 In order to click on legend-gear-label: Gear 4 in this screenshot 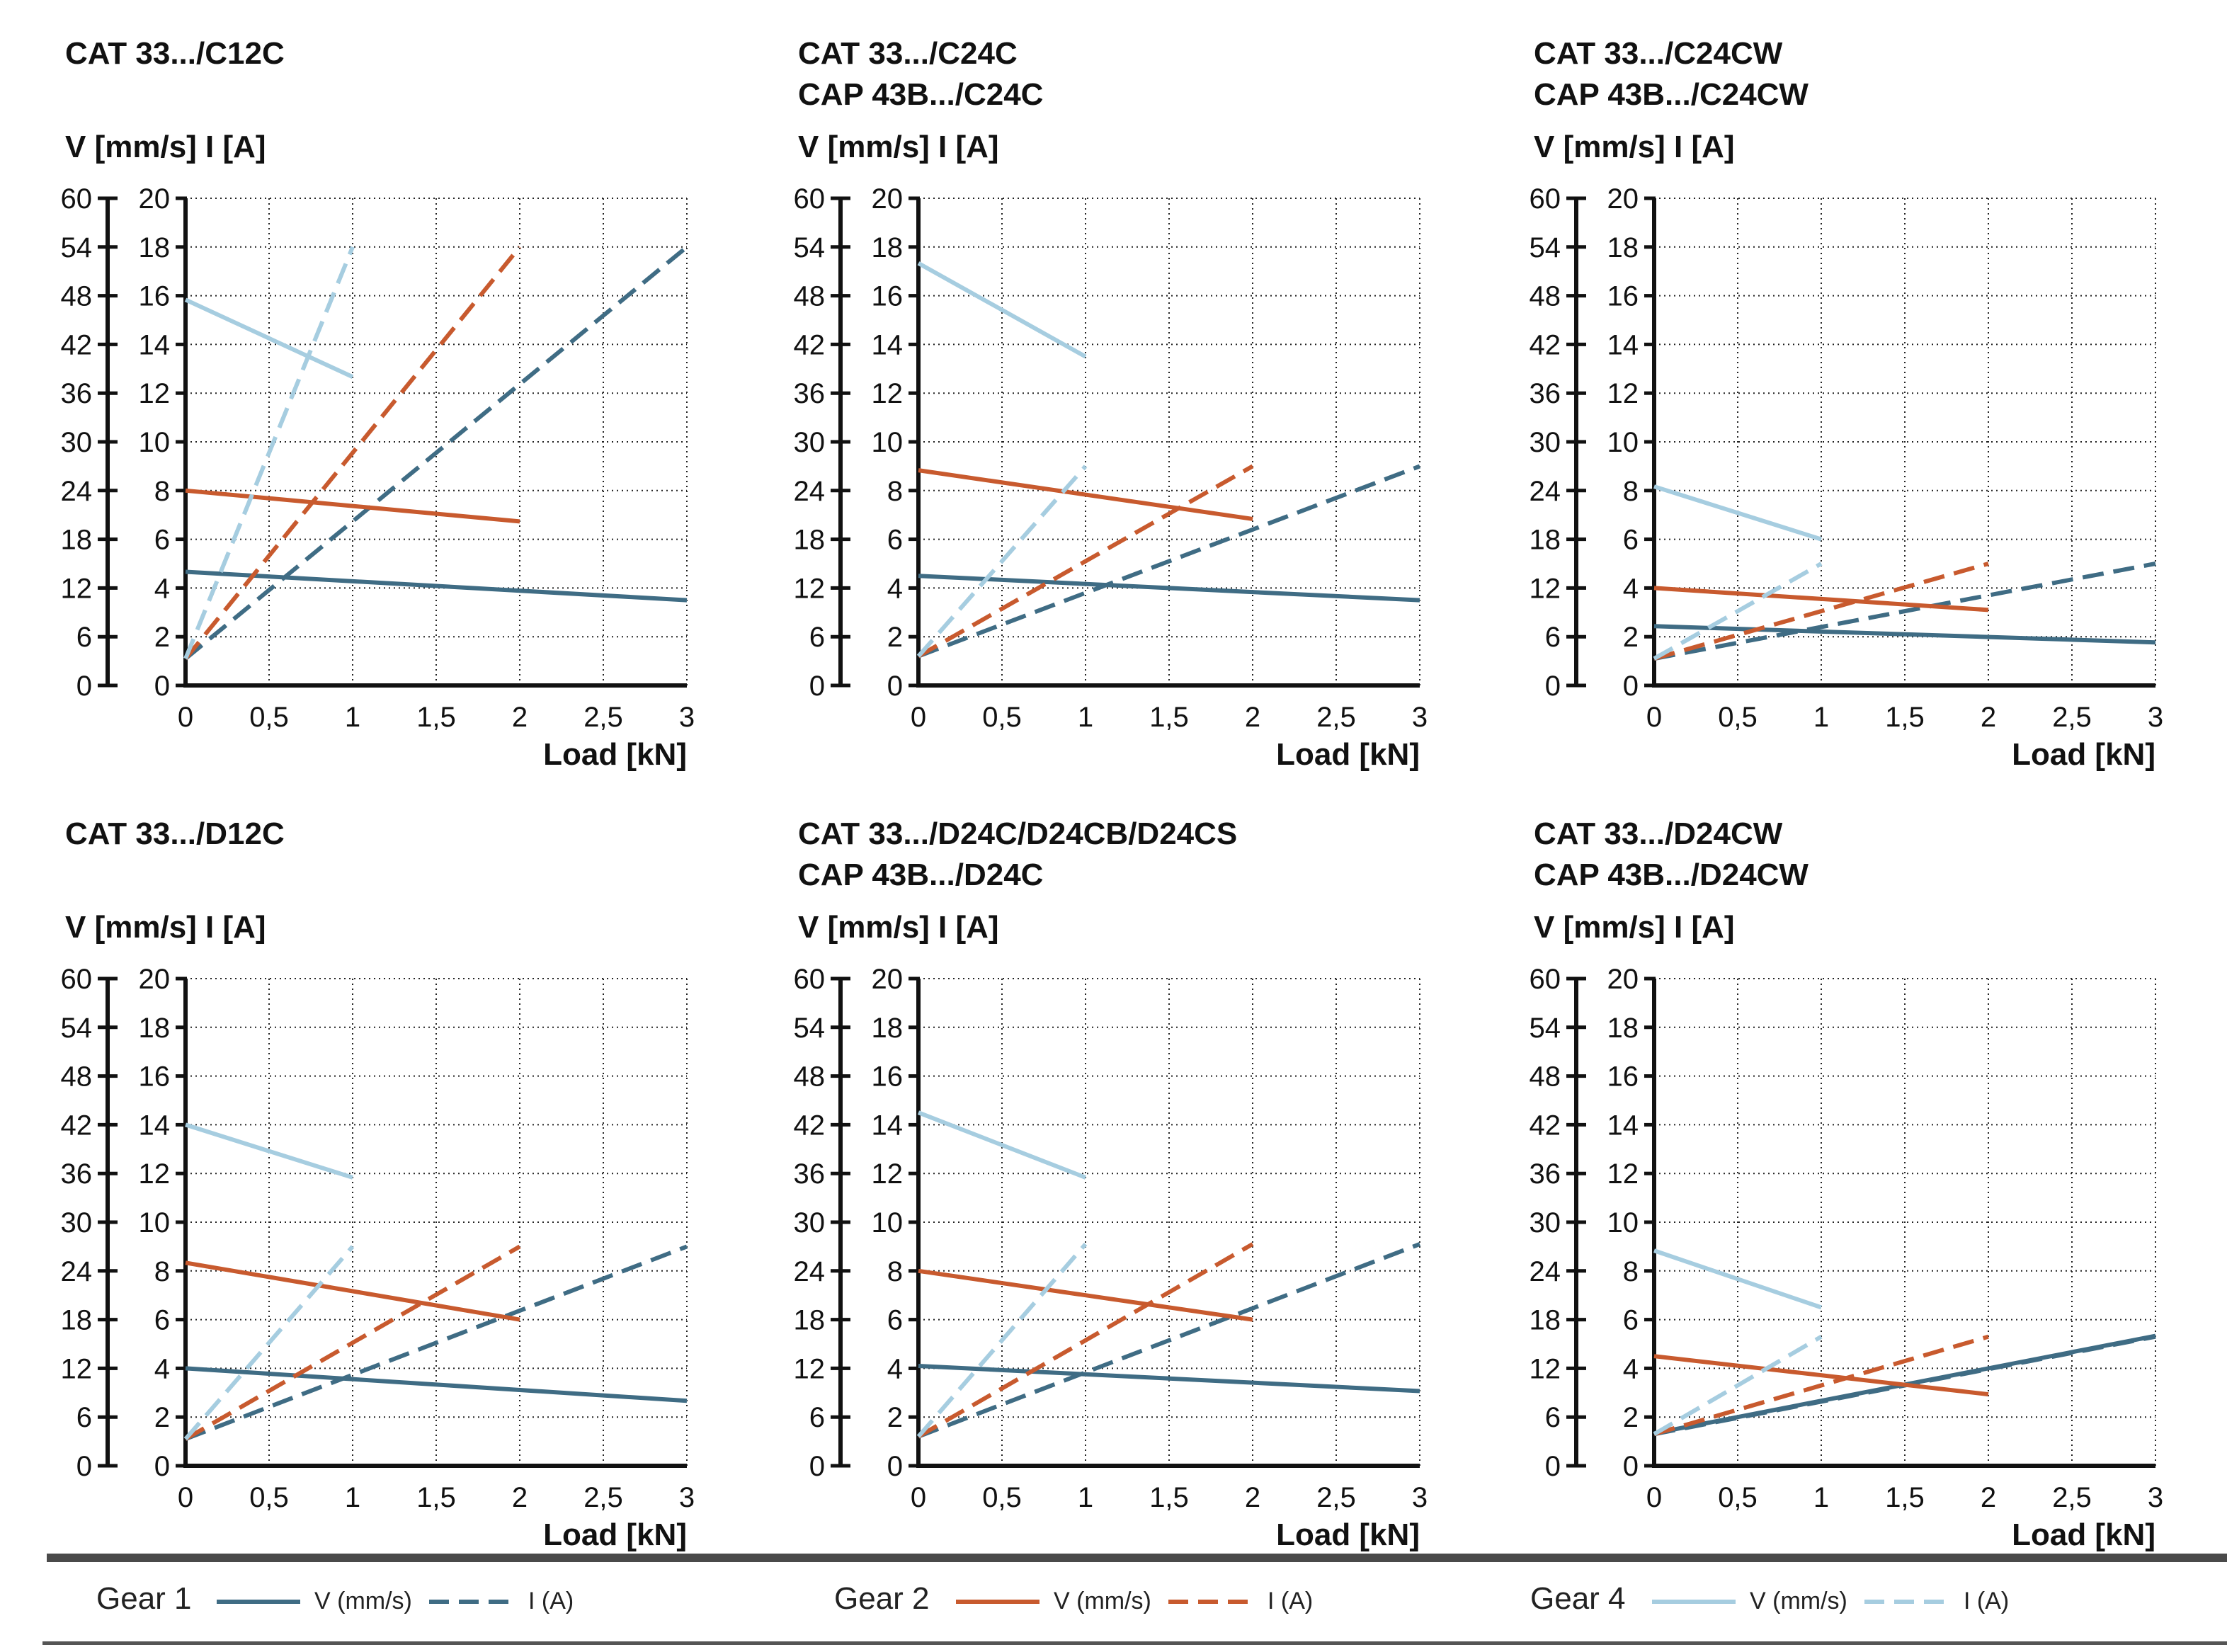, I will do `click(1578, 1598)`.